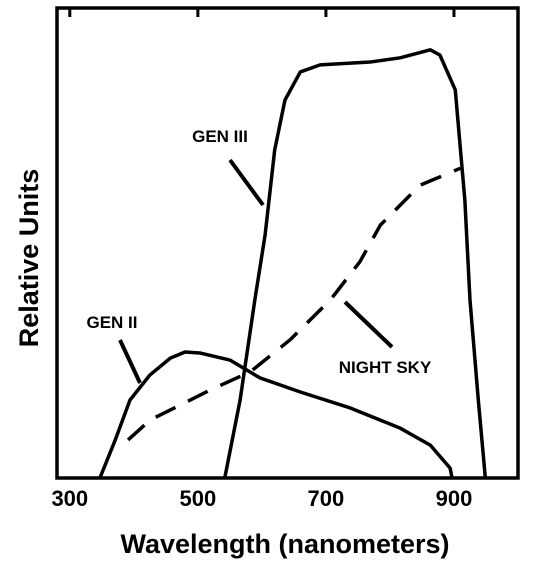  Describe the element at coordinates (284, 544) in the screenshot. I see `x-axis-label: Wavelength (nanometers)` at that location.